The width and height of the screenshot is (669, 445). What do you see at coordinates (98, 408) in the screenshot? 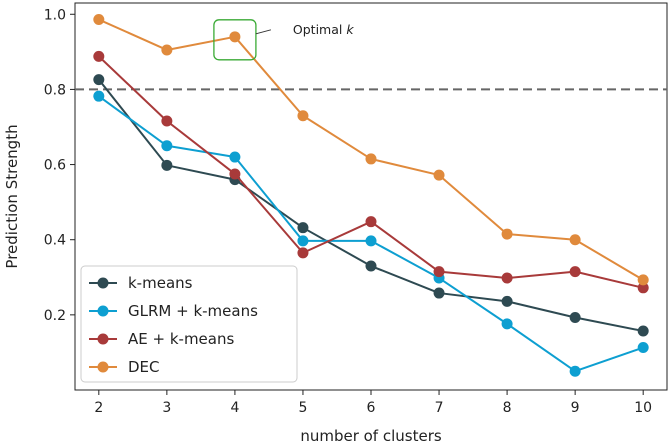
I see `x-tick-label: 2` at bounding box center [98, 408].